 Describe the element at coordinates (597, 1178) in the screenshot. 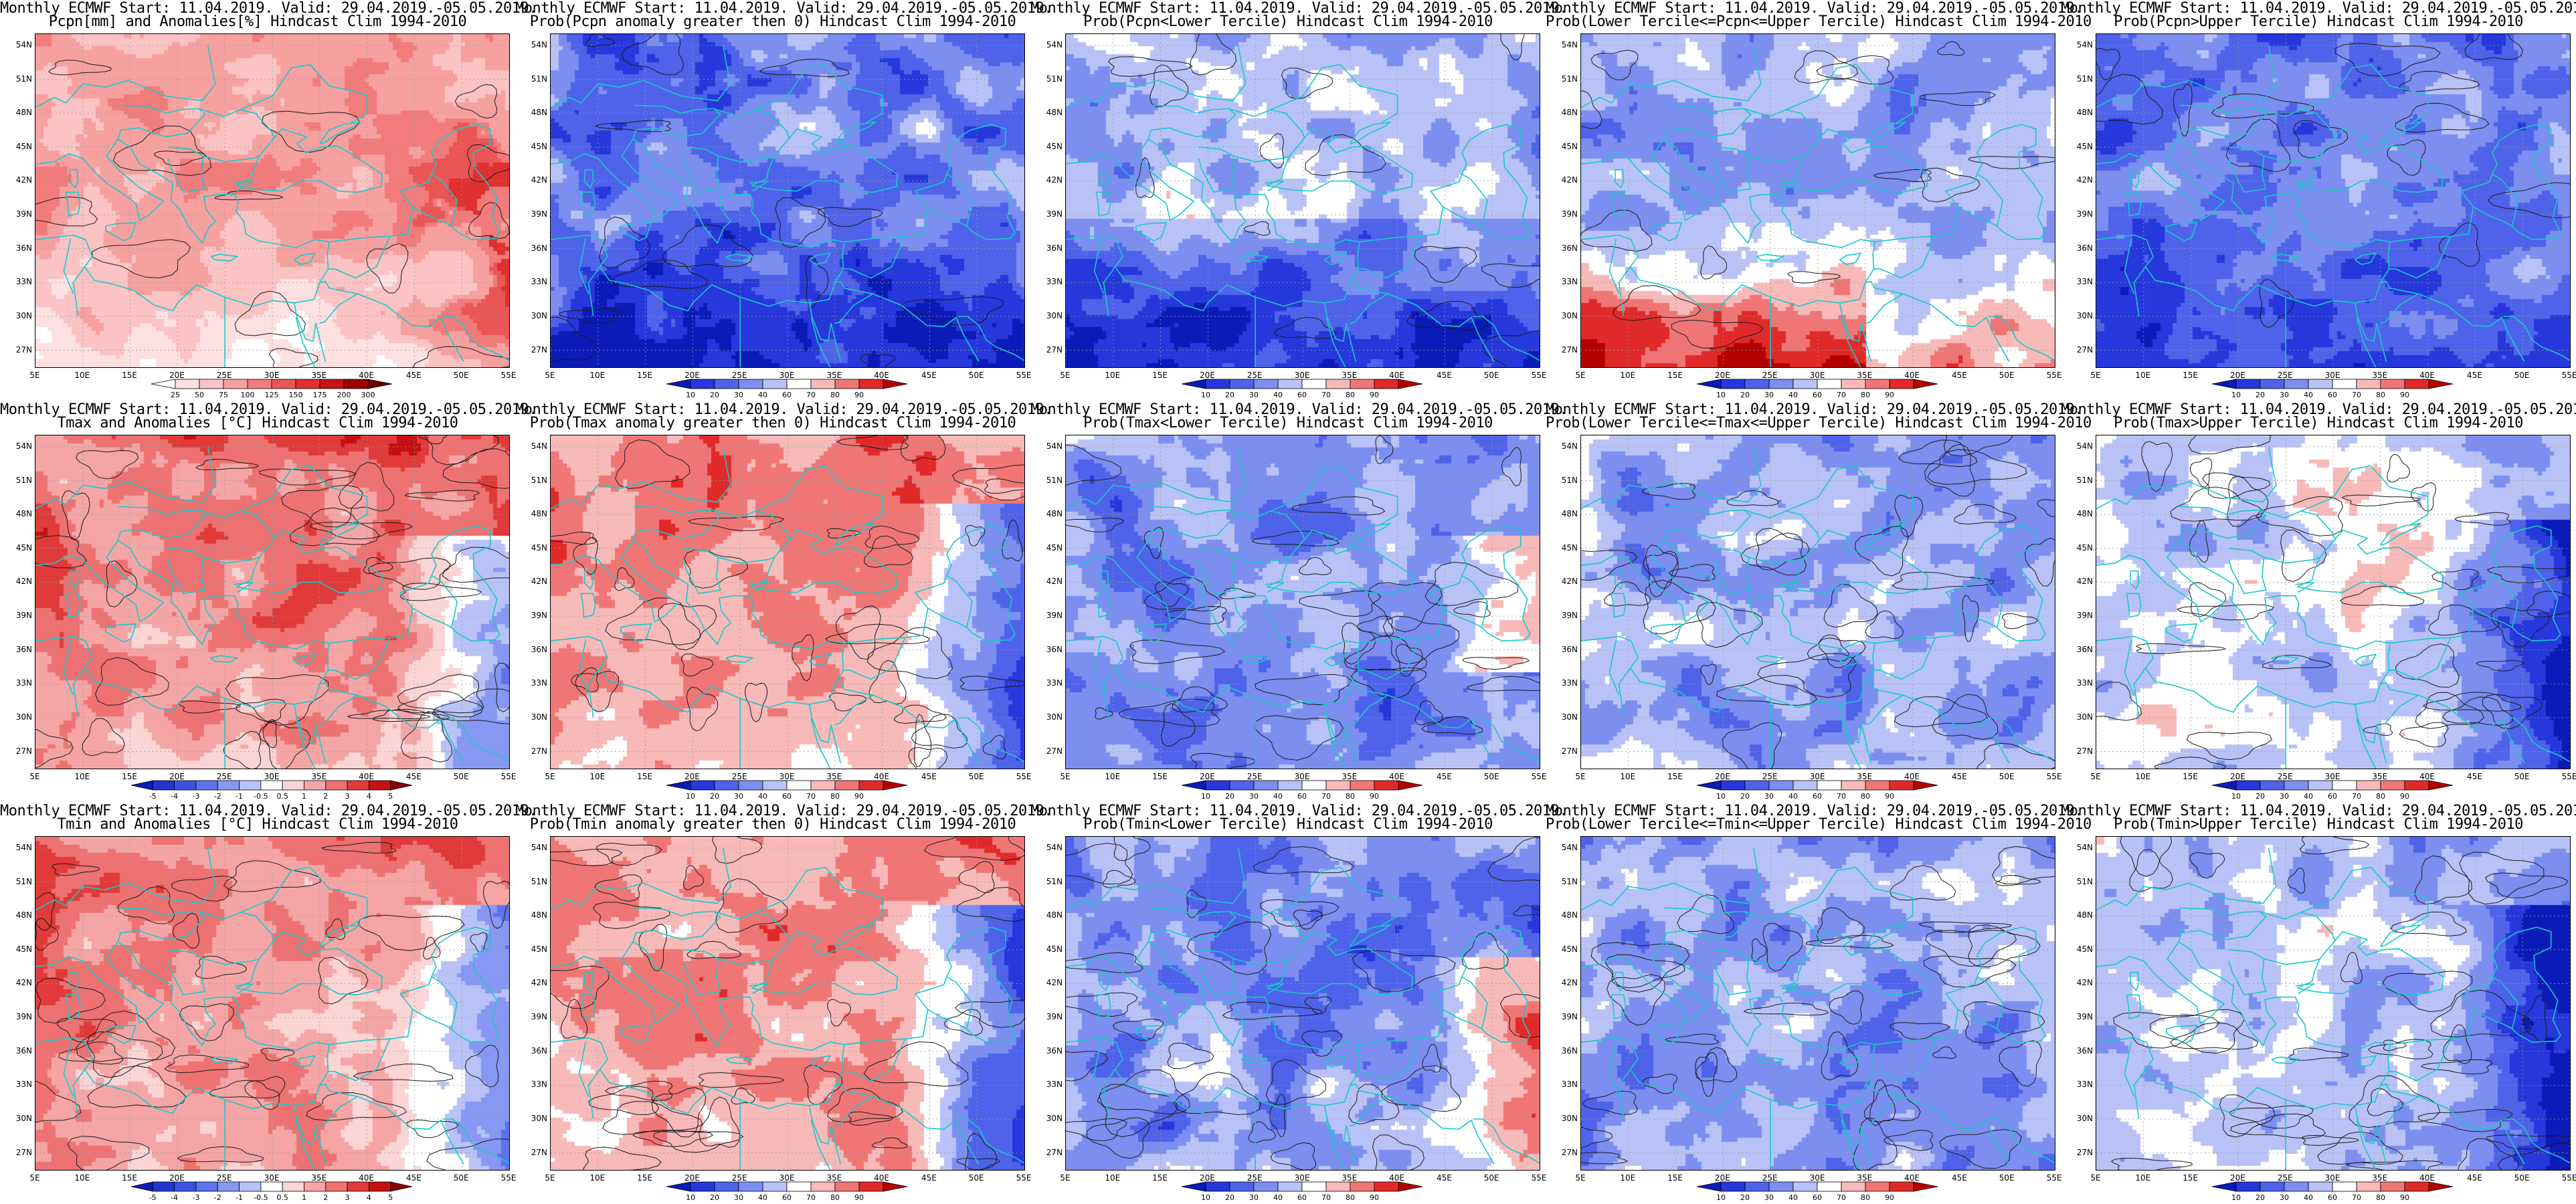

I see `longitude-tick-label: 10E` at that location.